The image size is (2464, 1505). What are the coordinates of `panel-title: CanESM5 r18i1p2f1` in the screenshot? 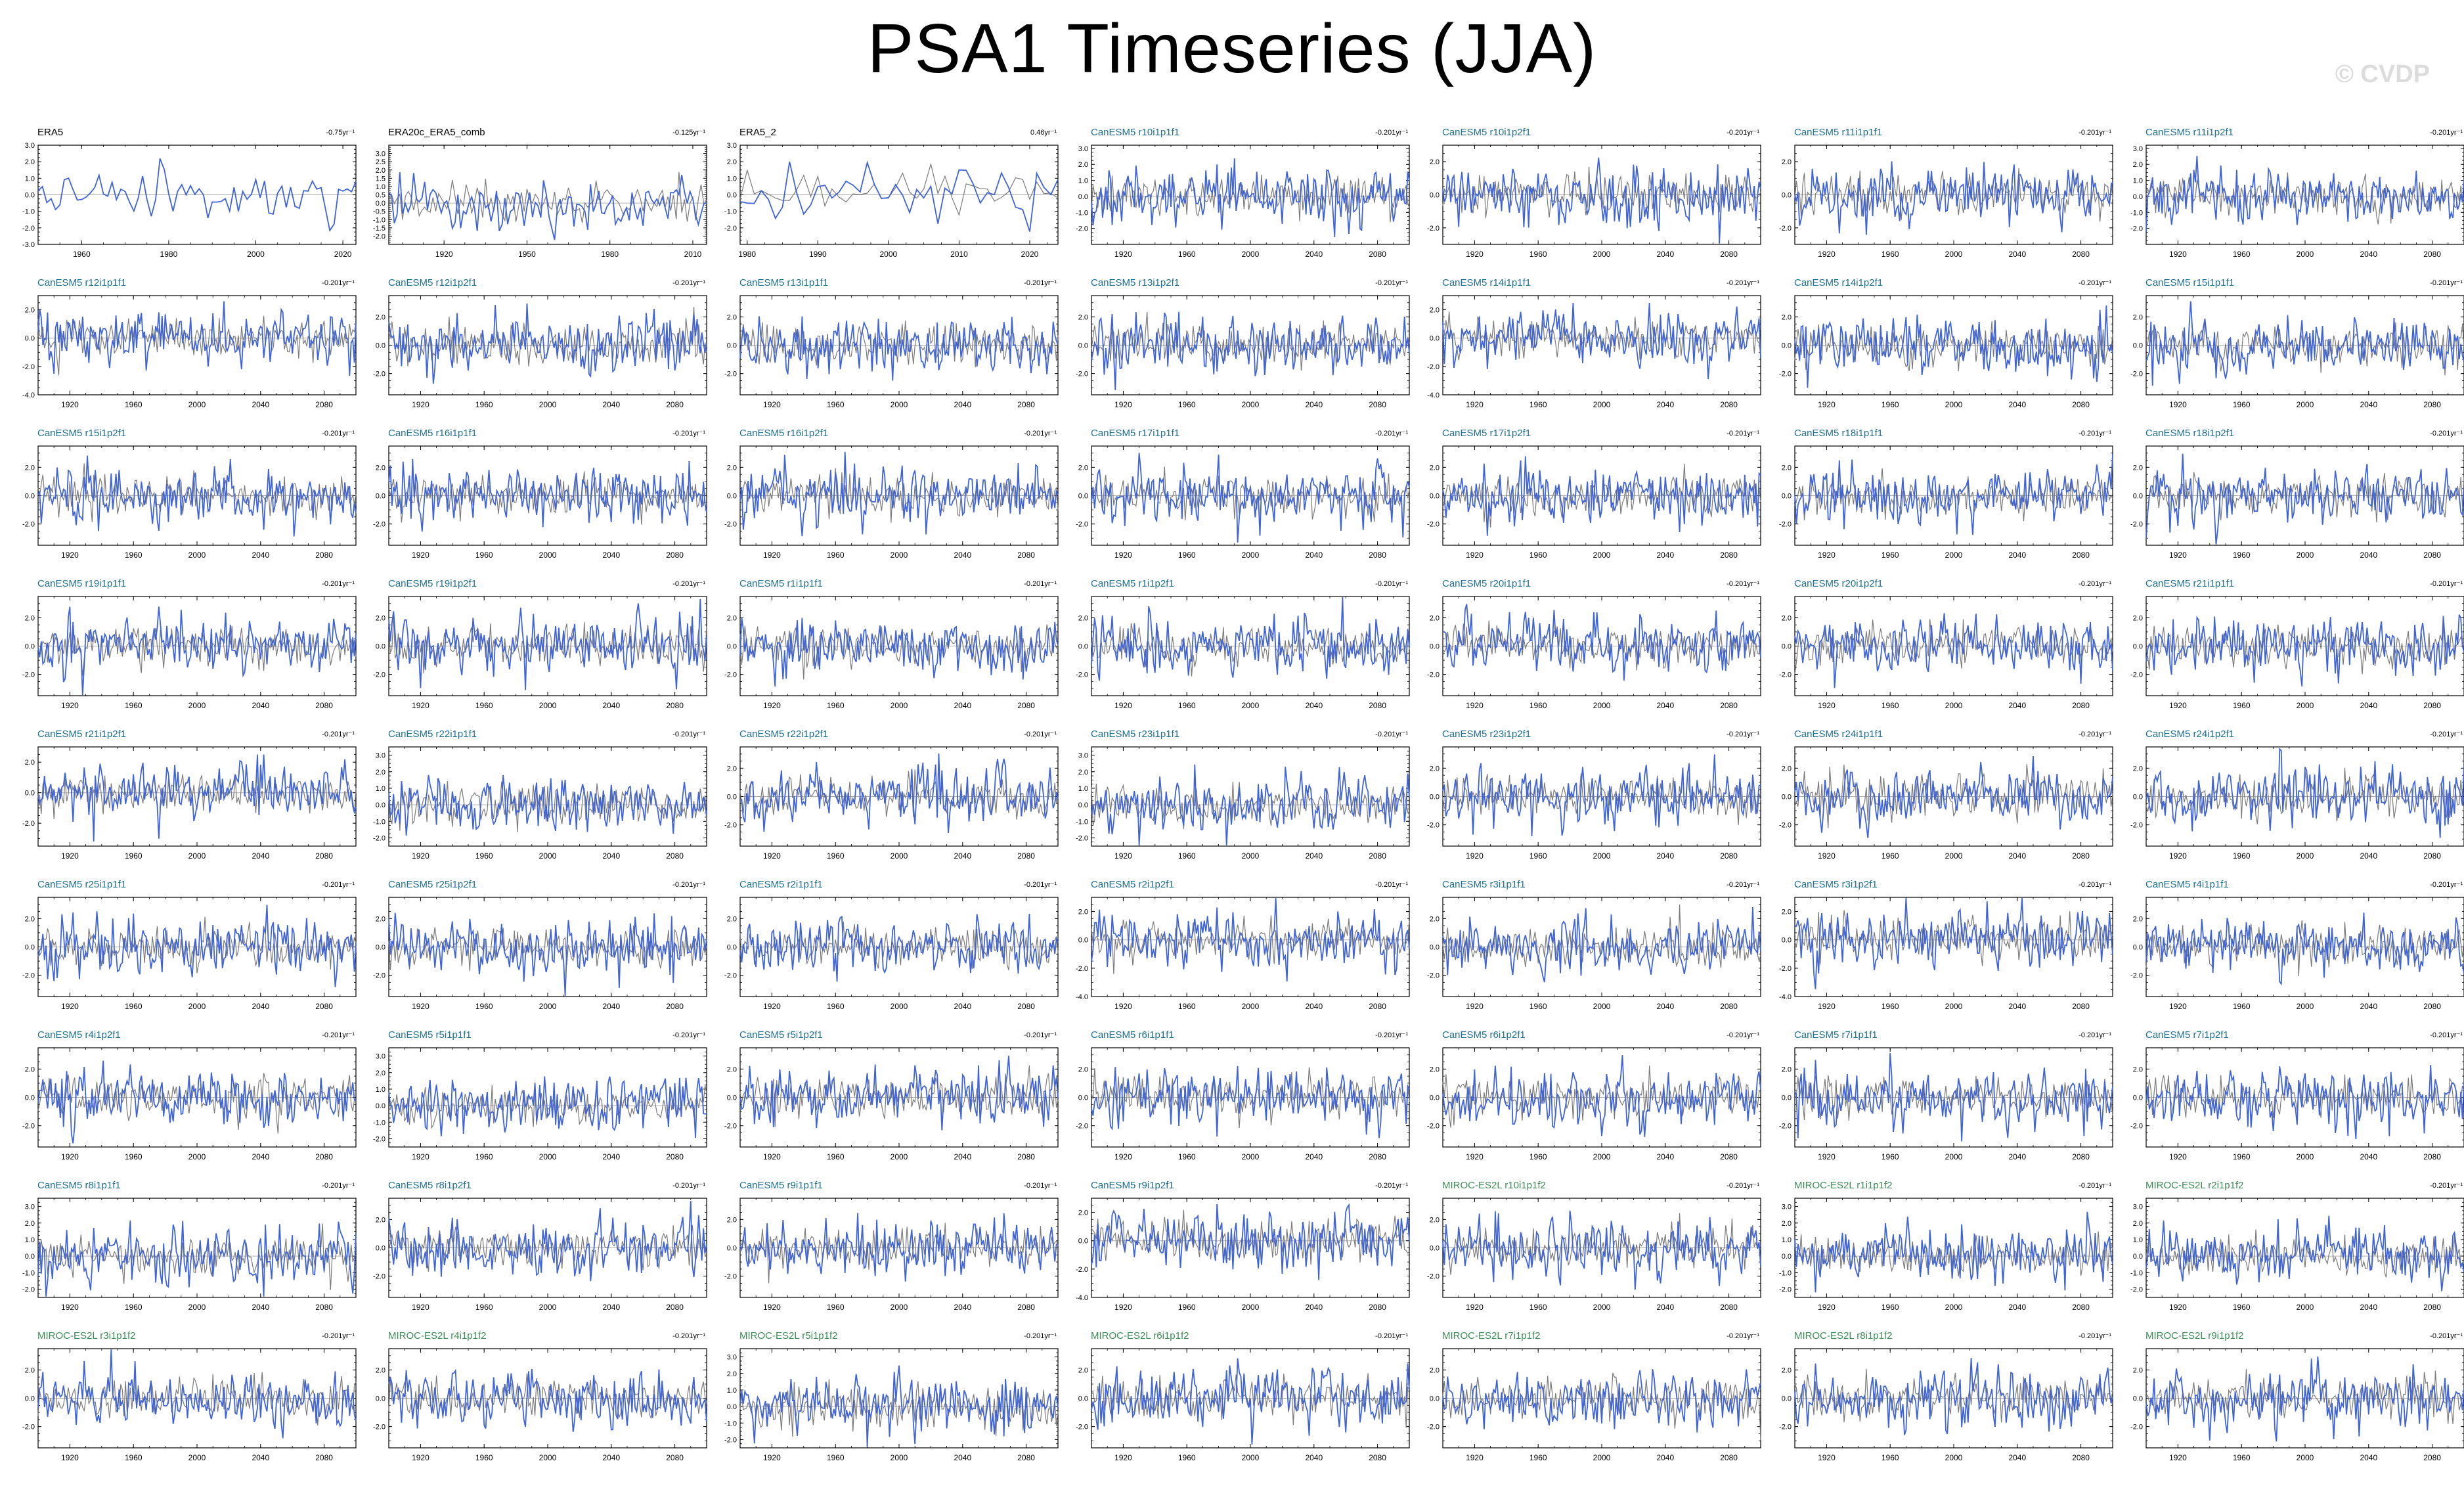 It's located at (2190, 434).